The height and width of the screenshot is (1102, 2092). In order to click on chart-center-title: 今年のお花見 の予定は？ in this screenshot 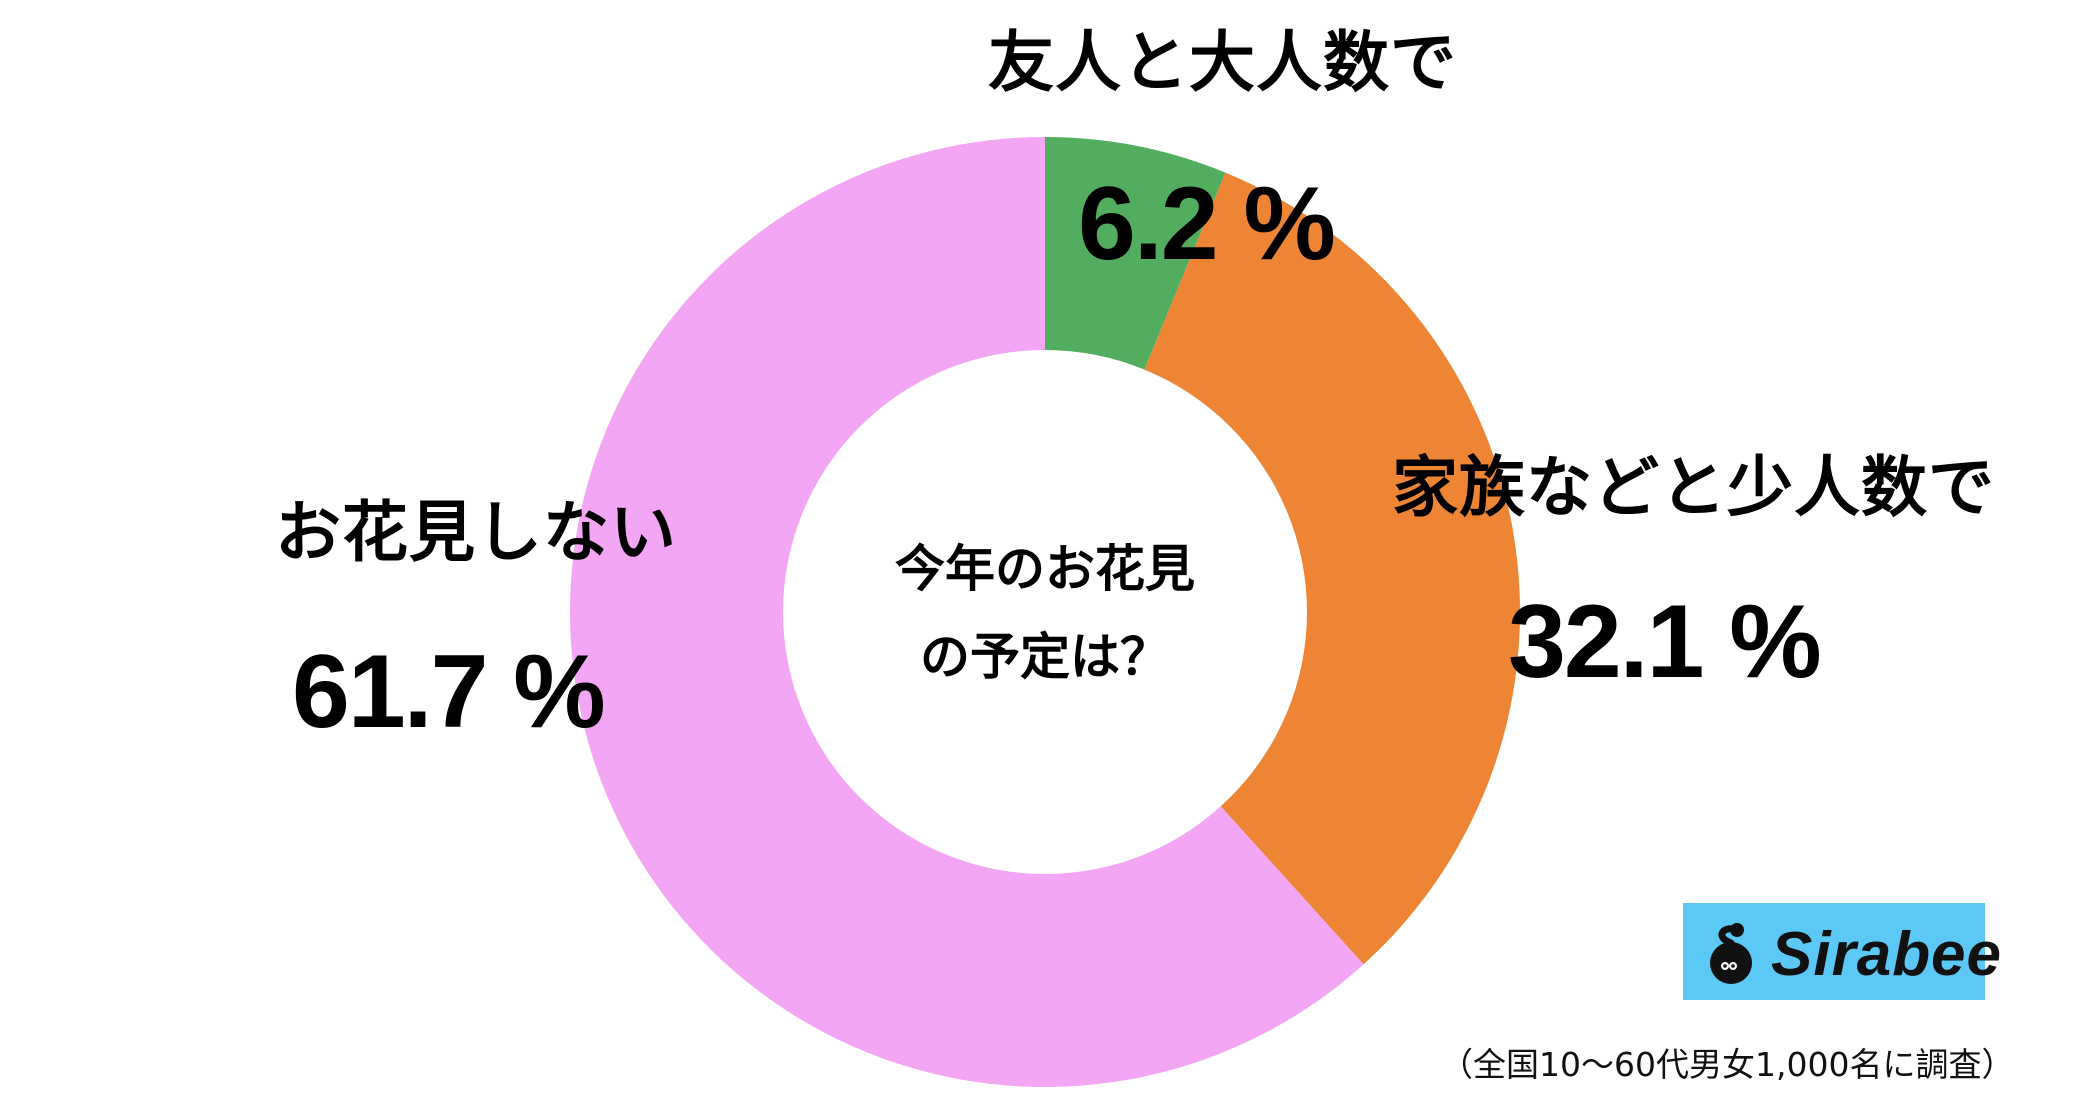, I will do `click(1045, 613)`.